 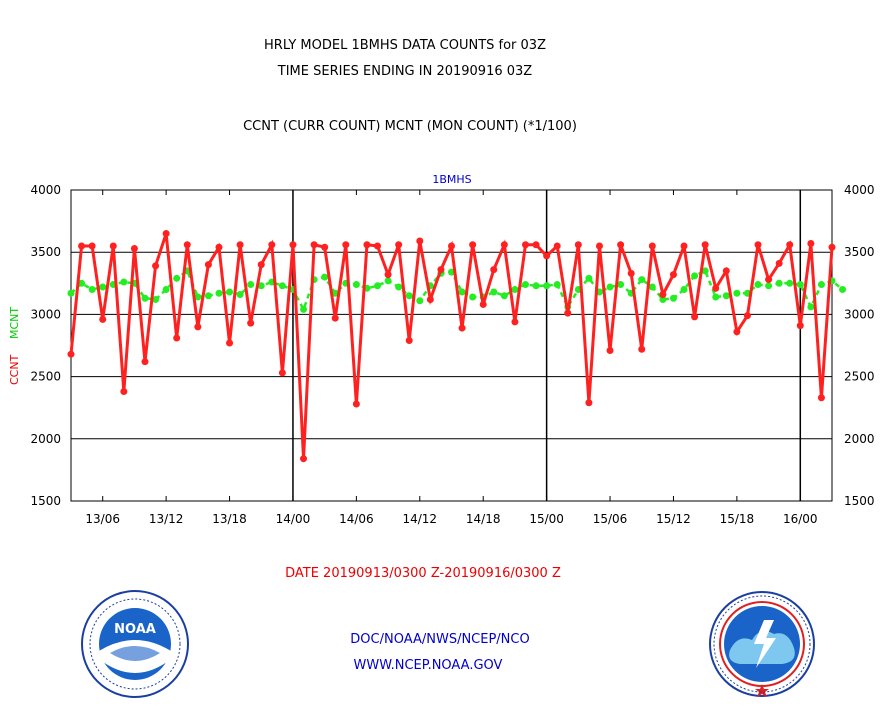 What do you see at coordinates (762, 644) in the screenshot?
I see `nws-logo` at bounding box center [762, 644].